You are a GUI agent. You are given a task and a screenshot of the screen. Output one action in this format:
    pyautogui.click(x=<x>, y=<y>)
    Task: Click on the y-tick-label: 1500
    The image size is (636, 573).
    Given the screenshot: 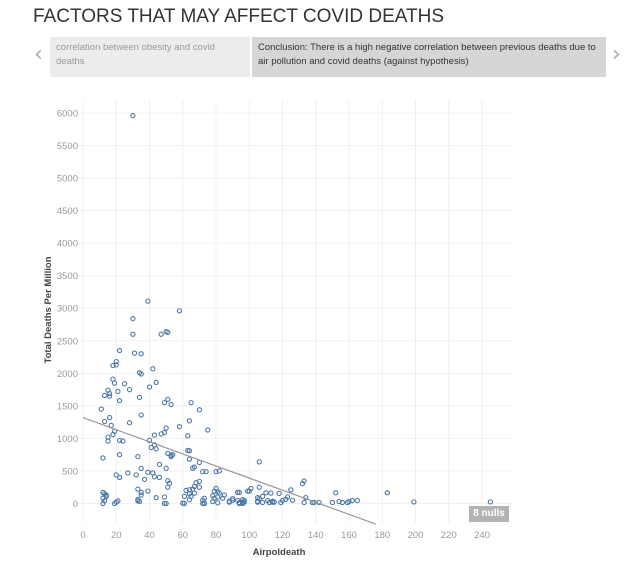 What is the action you would take?
    pyautogui.click(x=67, y=406)
    